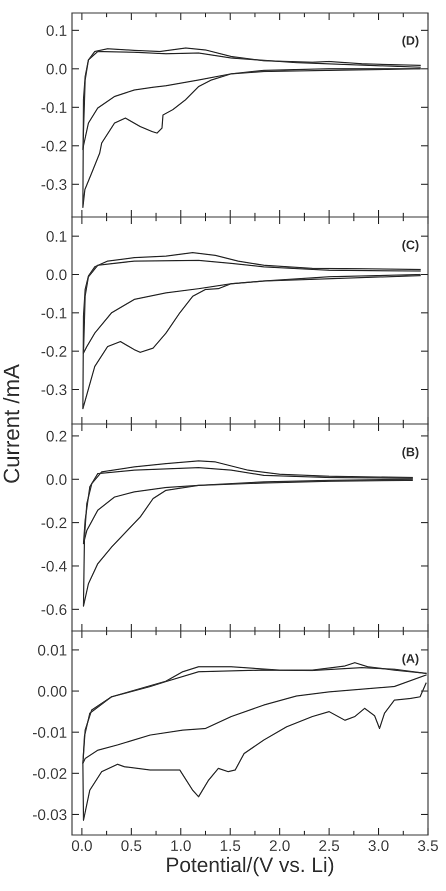  What do you see at coordinates (49, 773) in the screenshot?
I see `y-tick-label: -0.02` at bounding box center [49, 773].